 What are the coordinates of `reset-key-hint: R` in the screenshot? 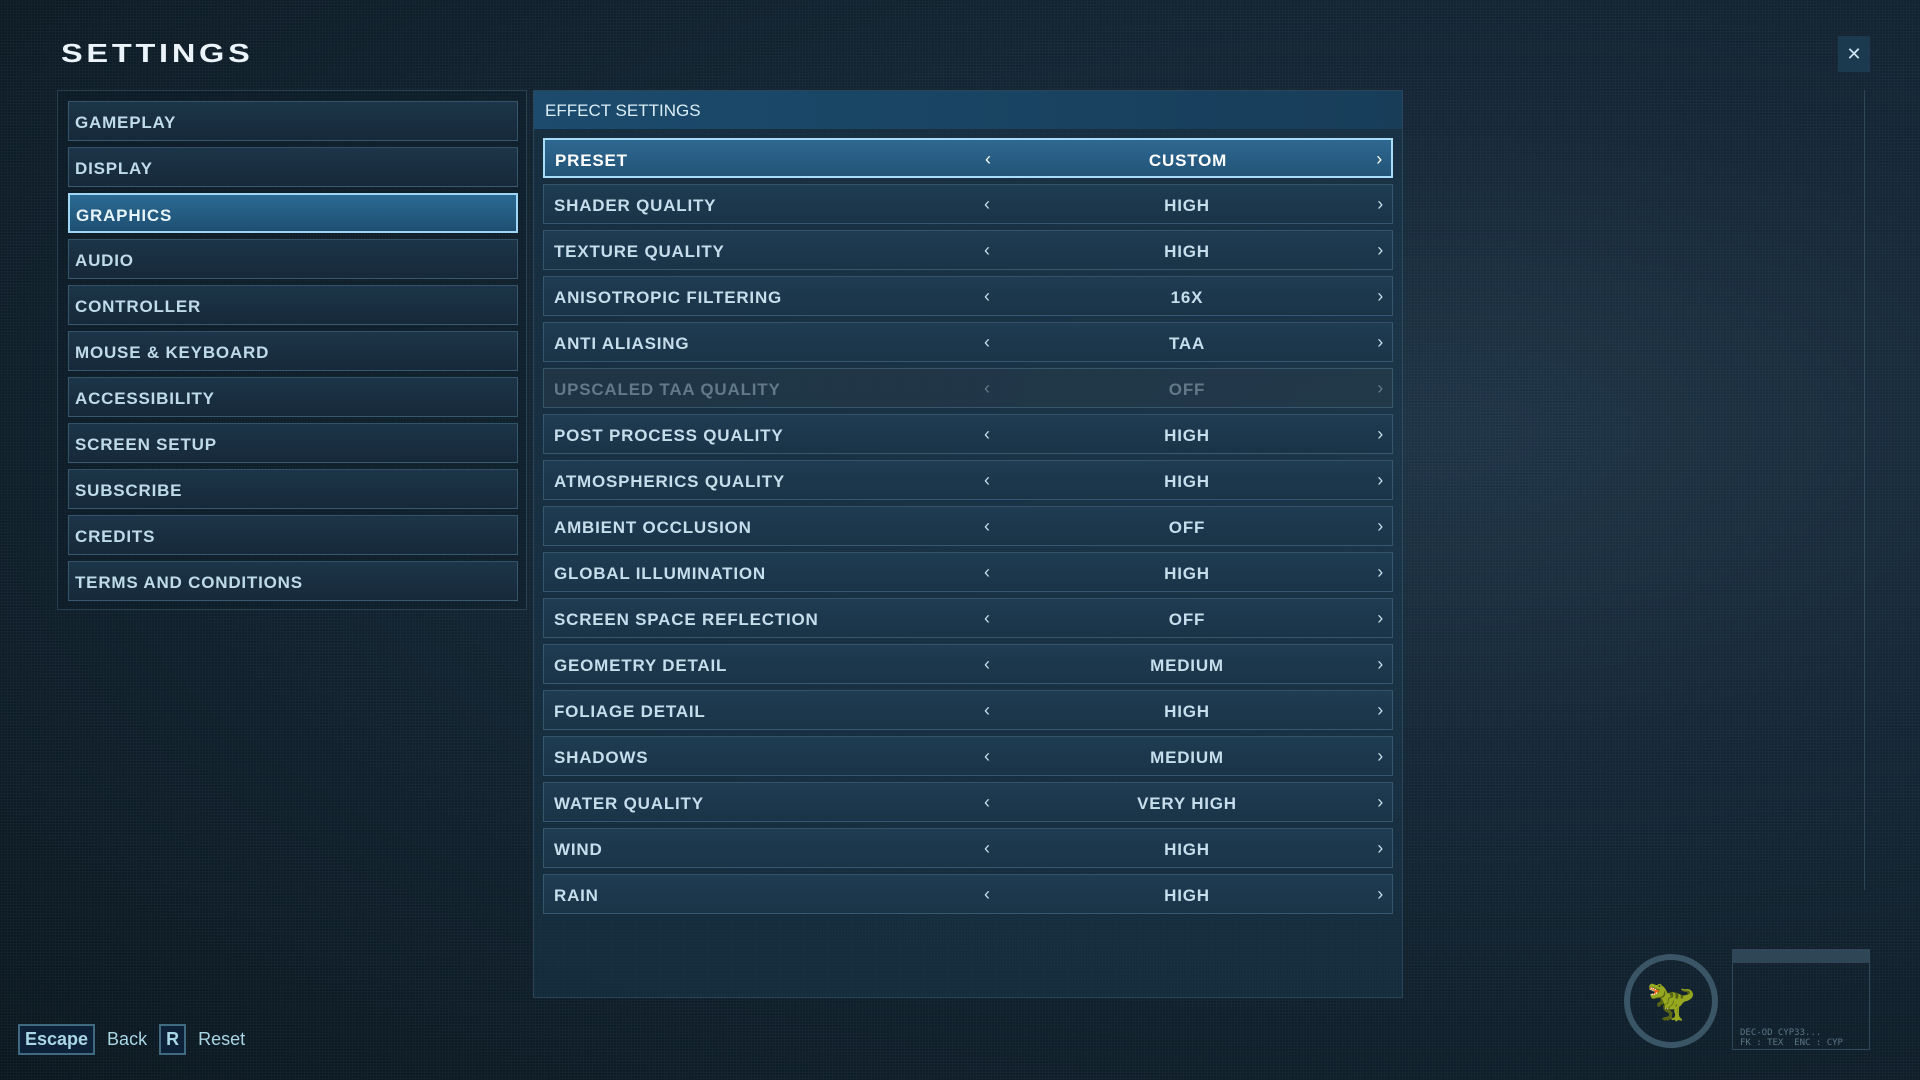 It's located at (173, 1039).